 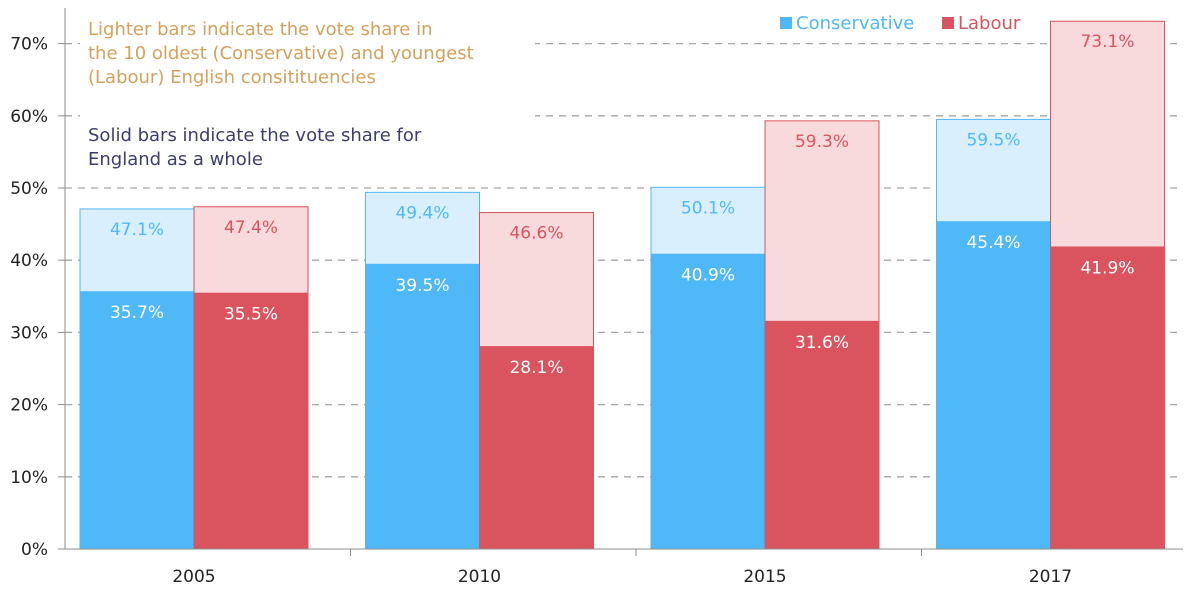 What do you see at coordinates (822, 343) in the screenshot?
I see `england-value-label: 31.6%` at bounding box center [822, 343].